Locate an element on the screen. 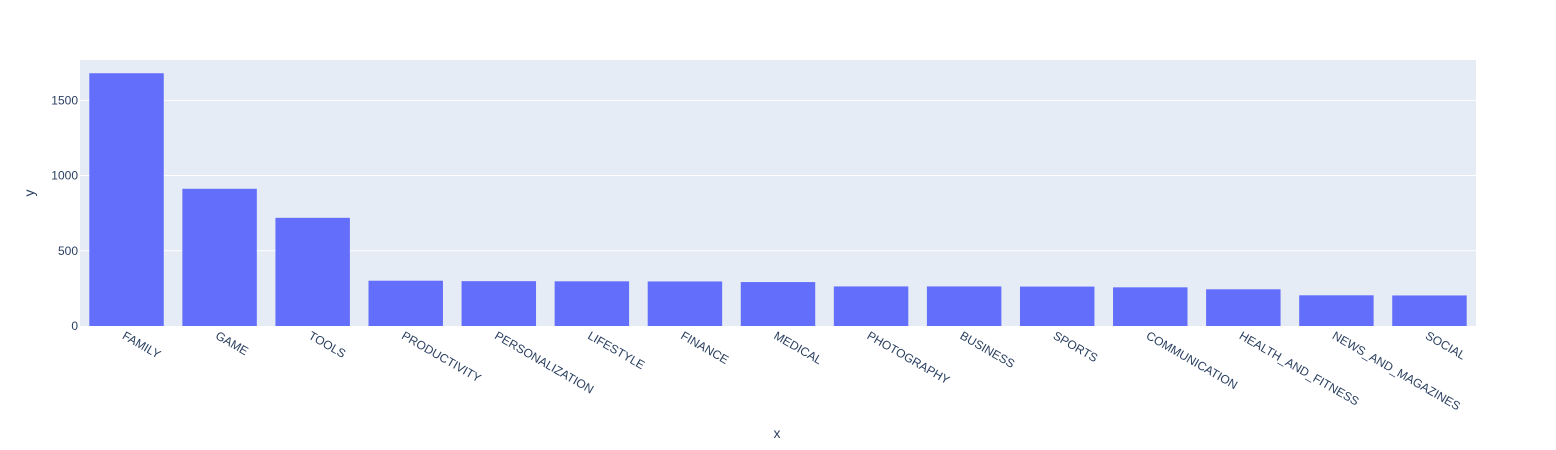 The height and width of the screenshot is (450, 1556). bar-news-and-magazines is located at coordinates (1336, 310).